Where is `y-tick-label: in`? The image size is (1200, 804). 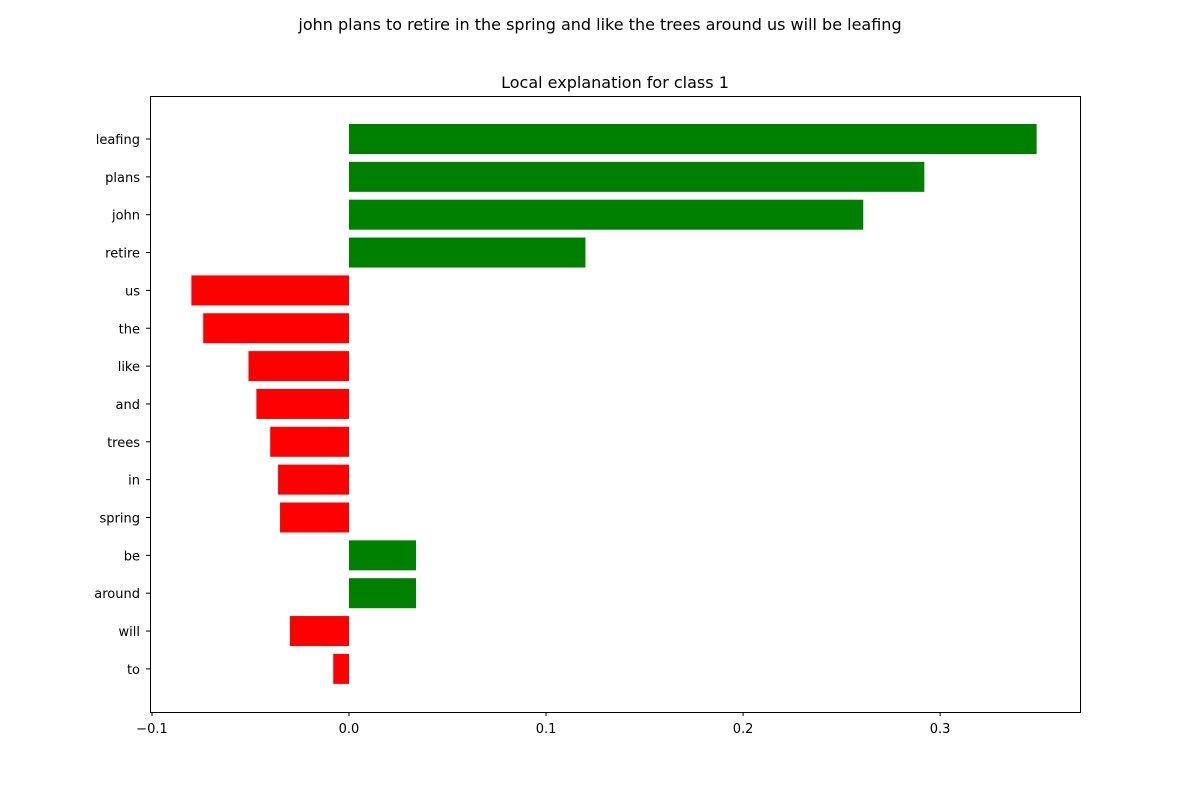 y-tick-label: in is located at coordinates (134, 481).